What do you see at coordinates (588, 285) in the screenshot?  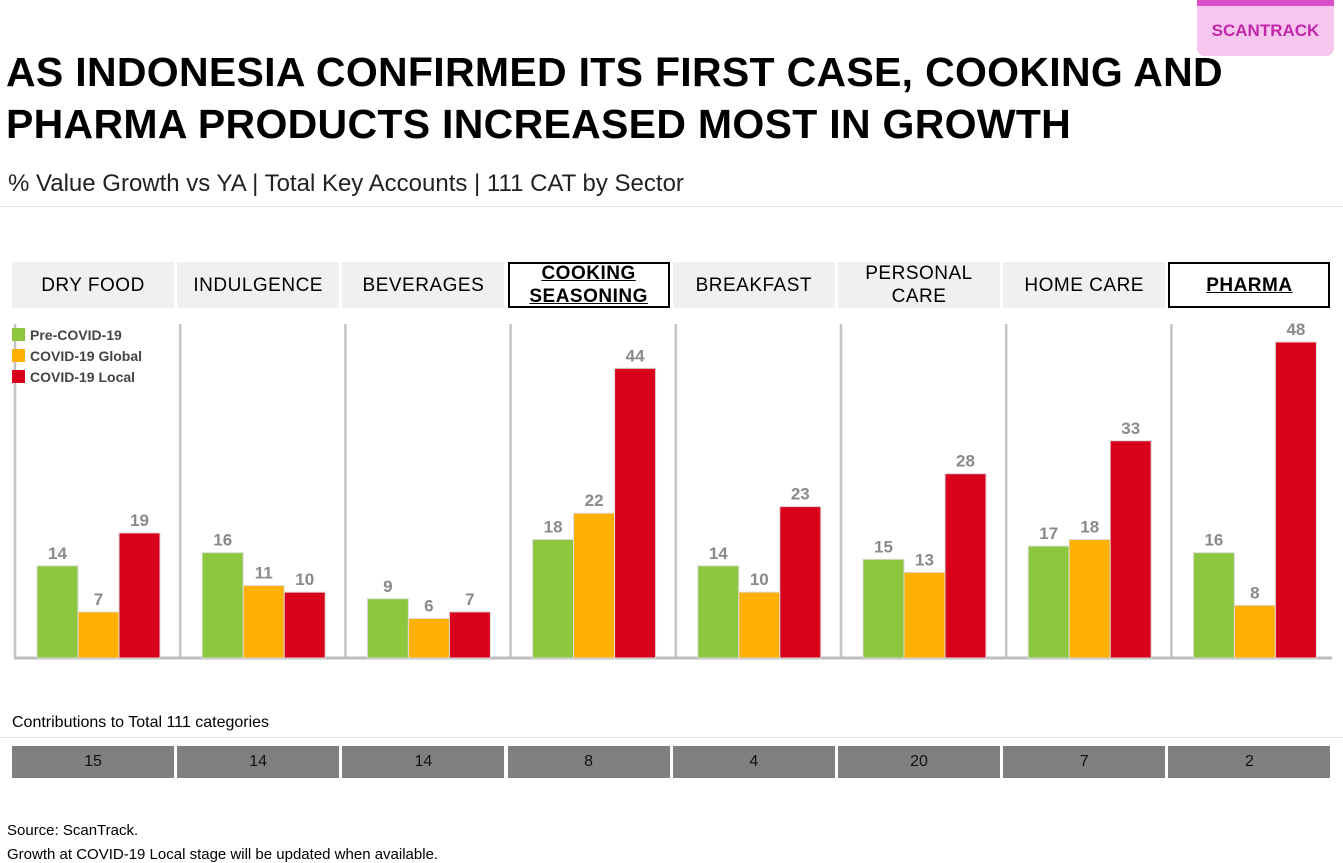 I see `sector-header: COOKING SEASONING` at bounding box center [588, 285].